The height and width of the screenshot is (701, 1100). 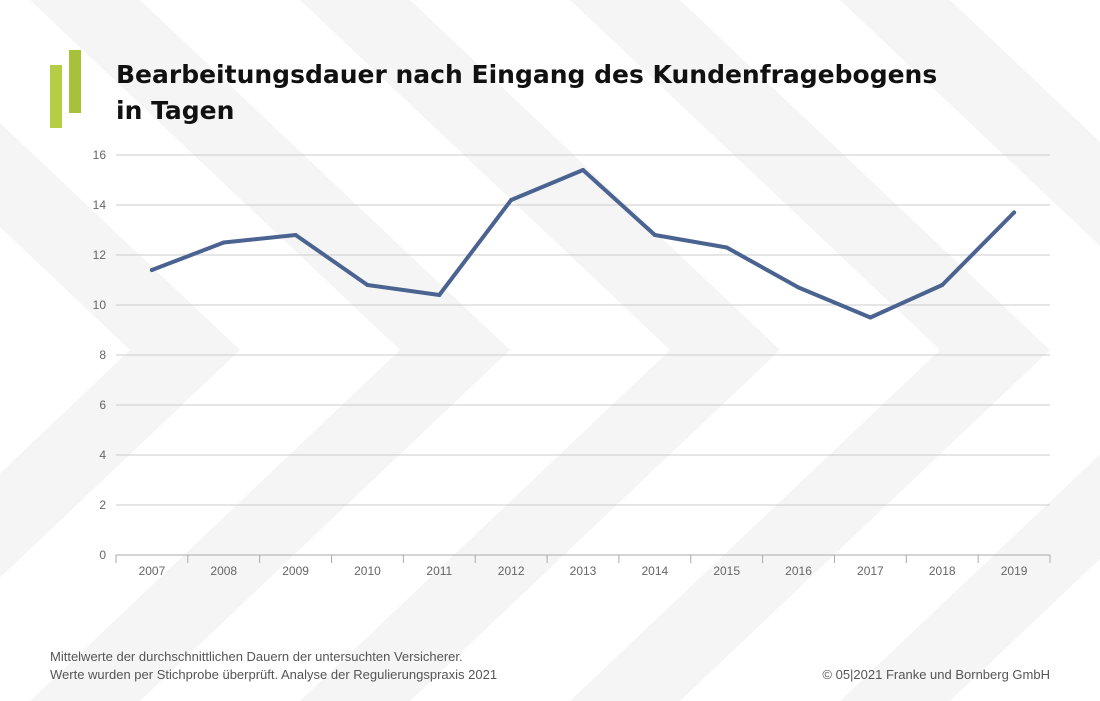 I want to click on data-point-2019, so click(x=1014, y=212).